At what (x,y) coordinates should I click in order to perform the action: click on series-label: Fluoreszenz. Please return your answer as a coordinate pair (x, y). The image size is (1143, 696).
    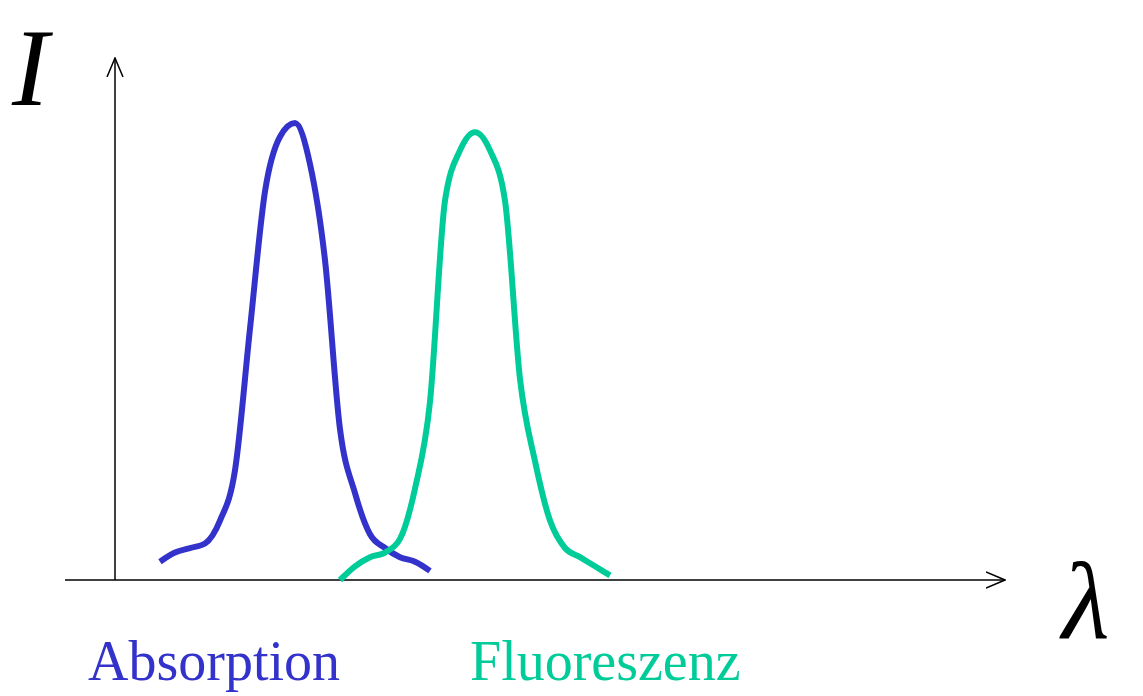
    Looking at the image, I should click on (605, 661).